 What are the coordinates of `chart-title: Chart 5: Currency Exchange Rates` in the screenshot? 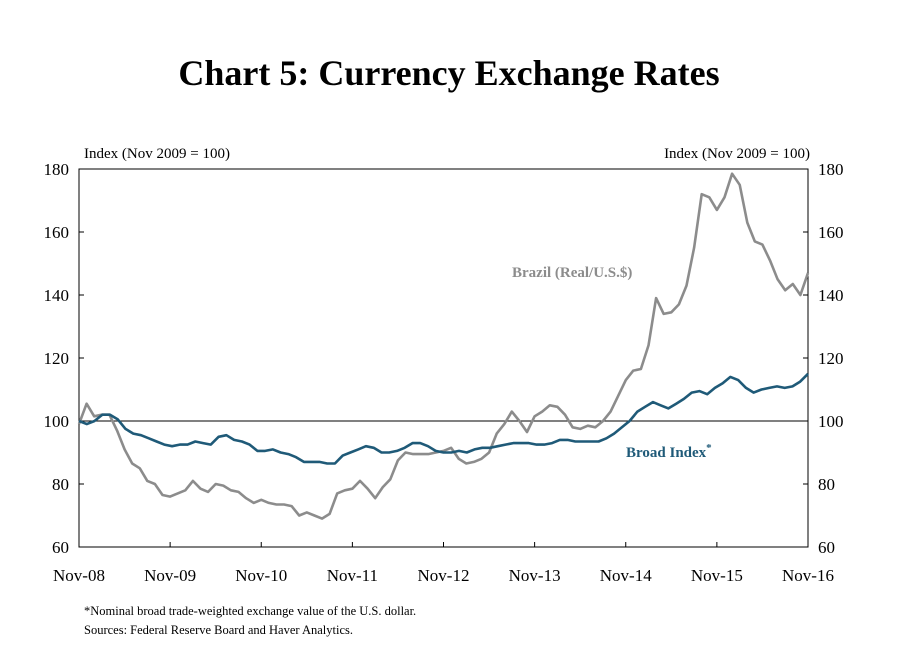 It's located at (449, 73).